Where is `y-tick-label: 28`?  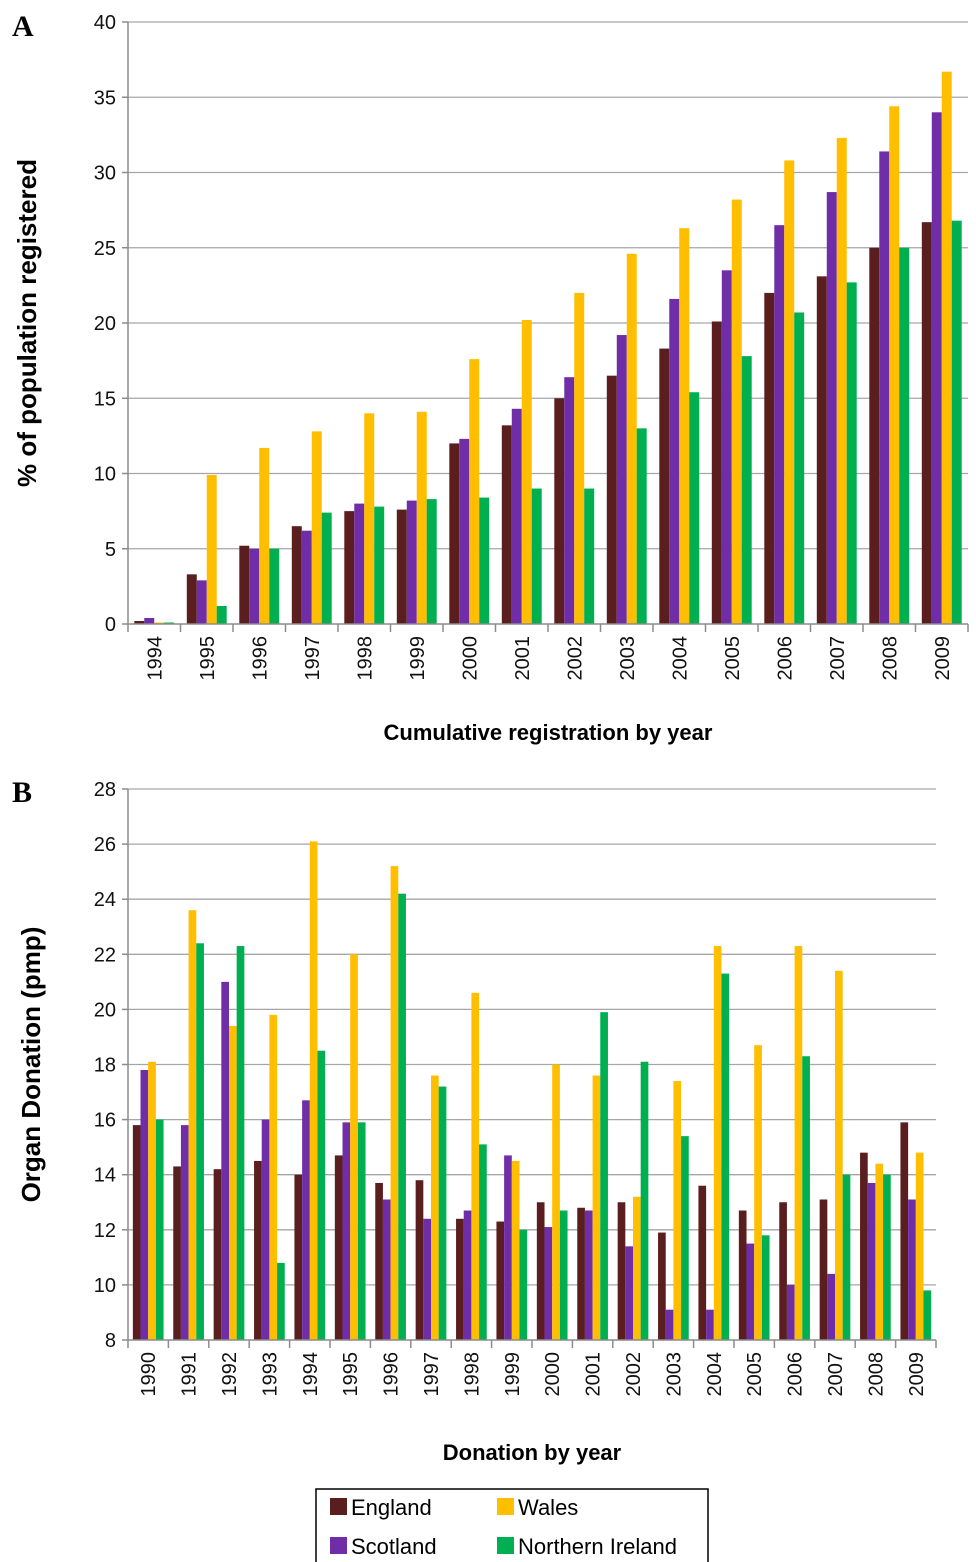 y-tick-label: 28 is located at coordinates (105, 790).